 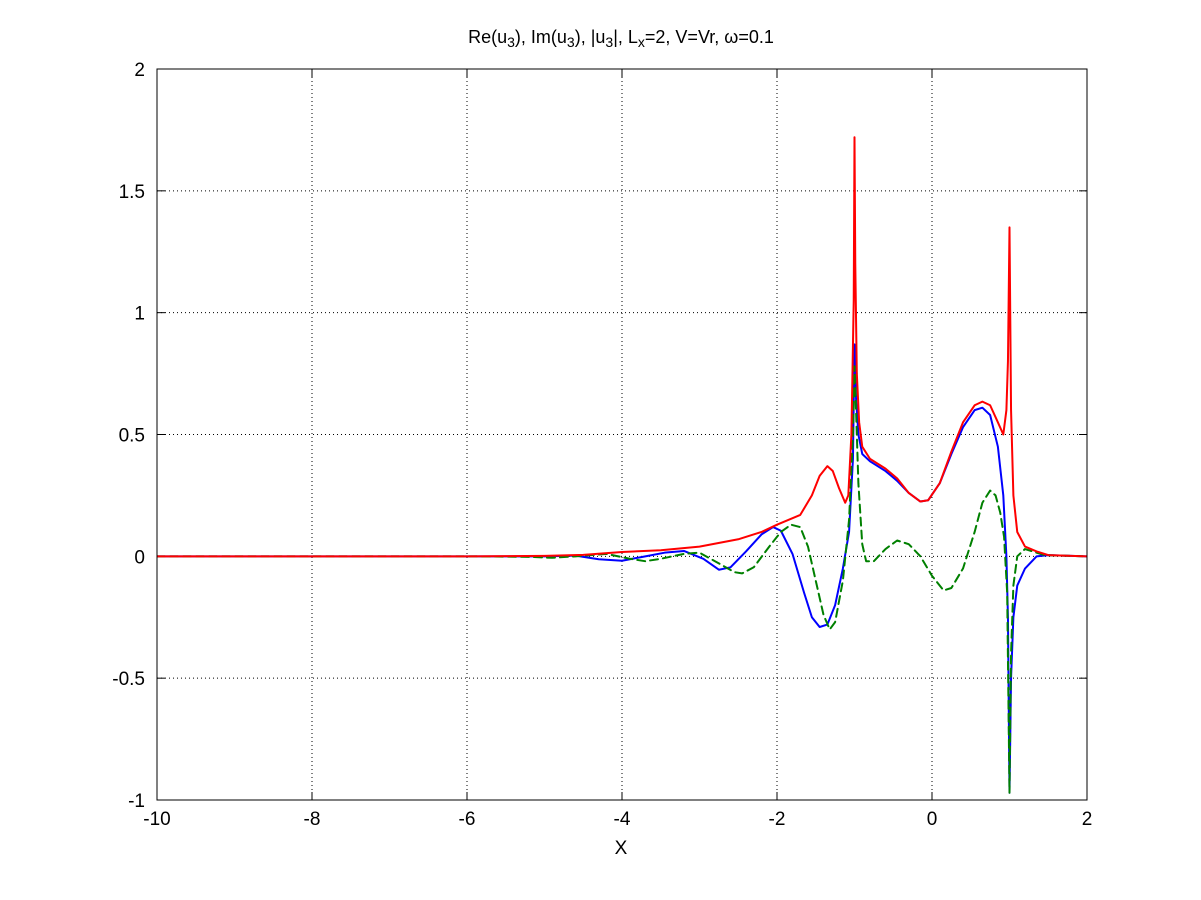 What do you see at coordinates (139, 70) in the screenshot?
I see `y-tick-label: 2` at bounding box center [139, 70].